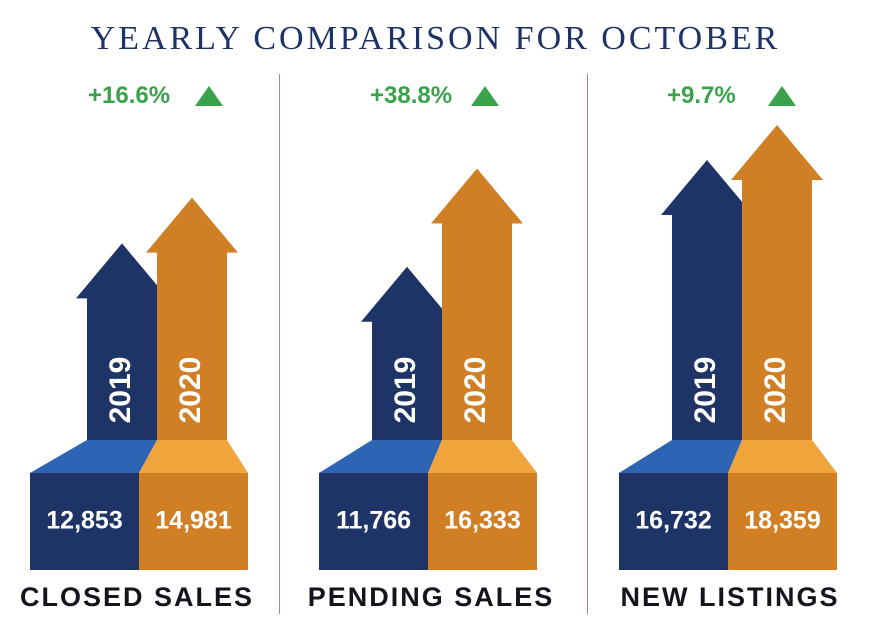 Image resolution: width=871 pixels, height=635 pixels. What do you see at coordinates (122, 341) in the screenshot?
I see `arrow-closed-sales-2019` at bounding box center [122, 341].